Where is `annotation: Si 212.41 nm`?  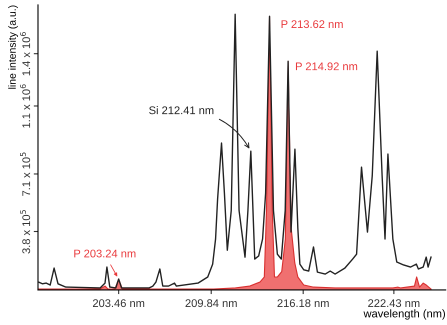
annotation: Si 212.41 nm is located at coordinates (181, 110).